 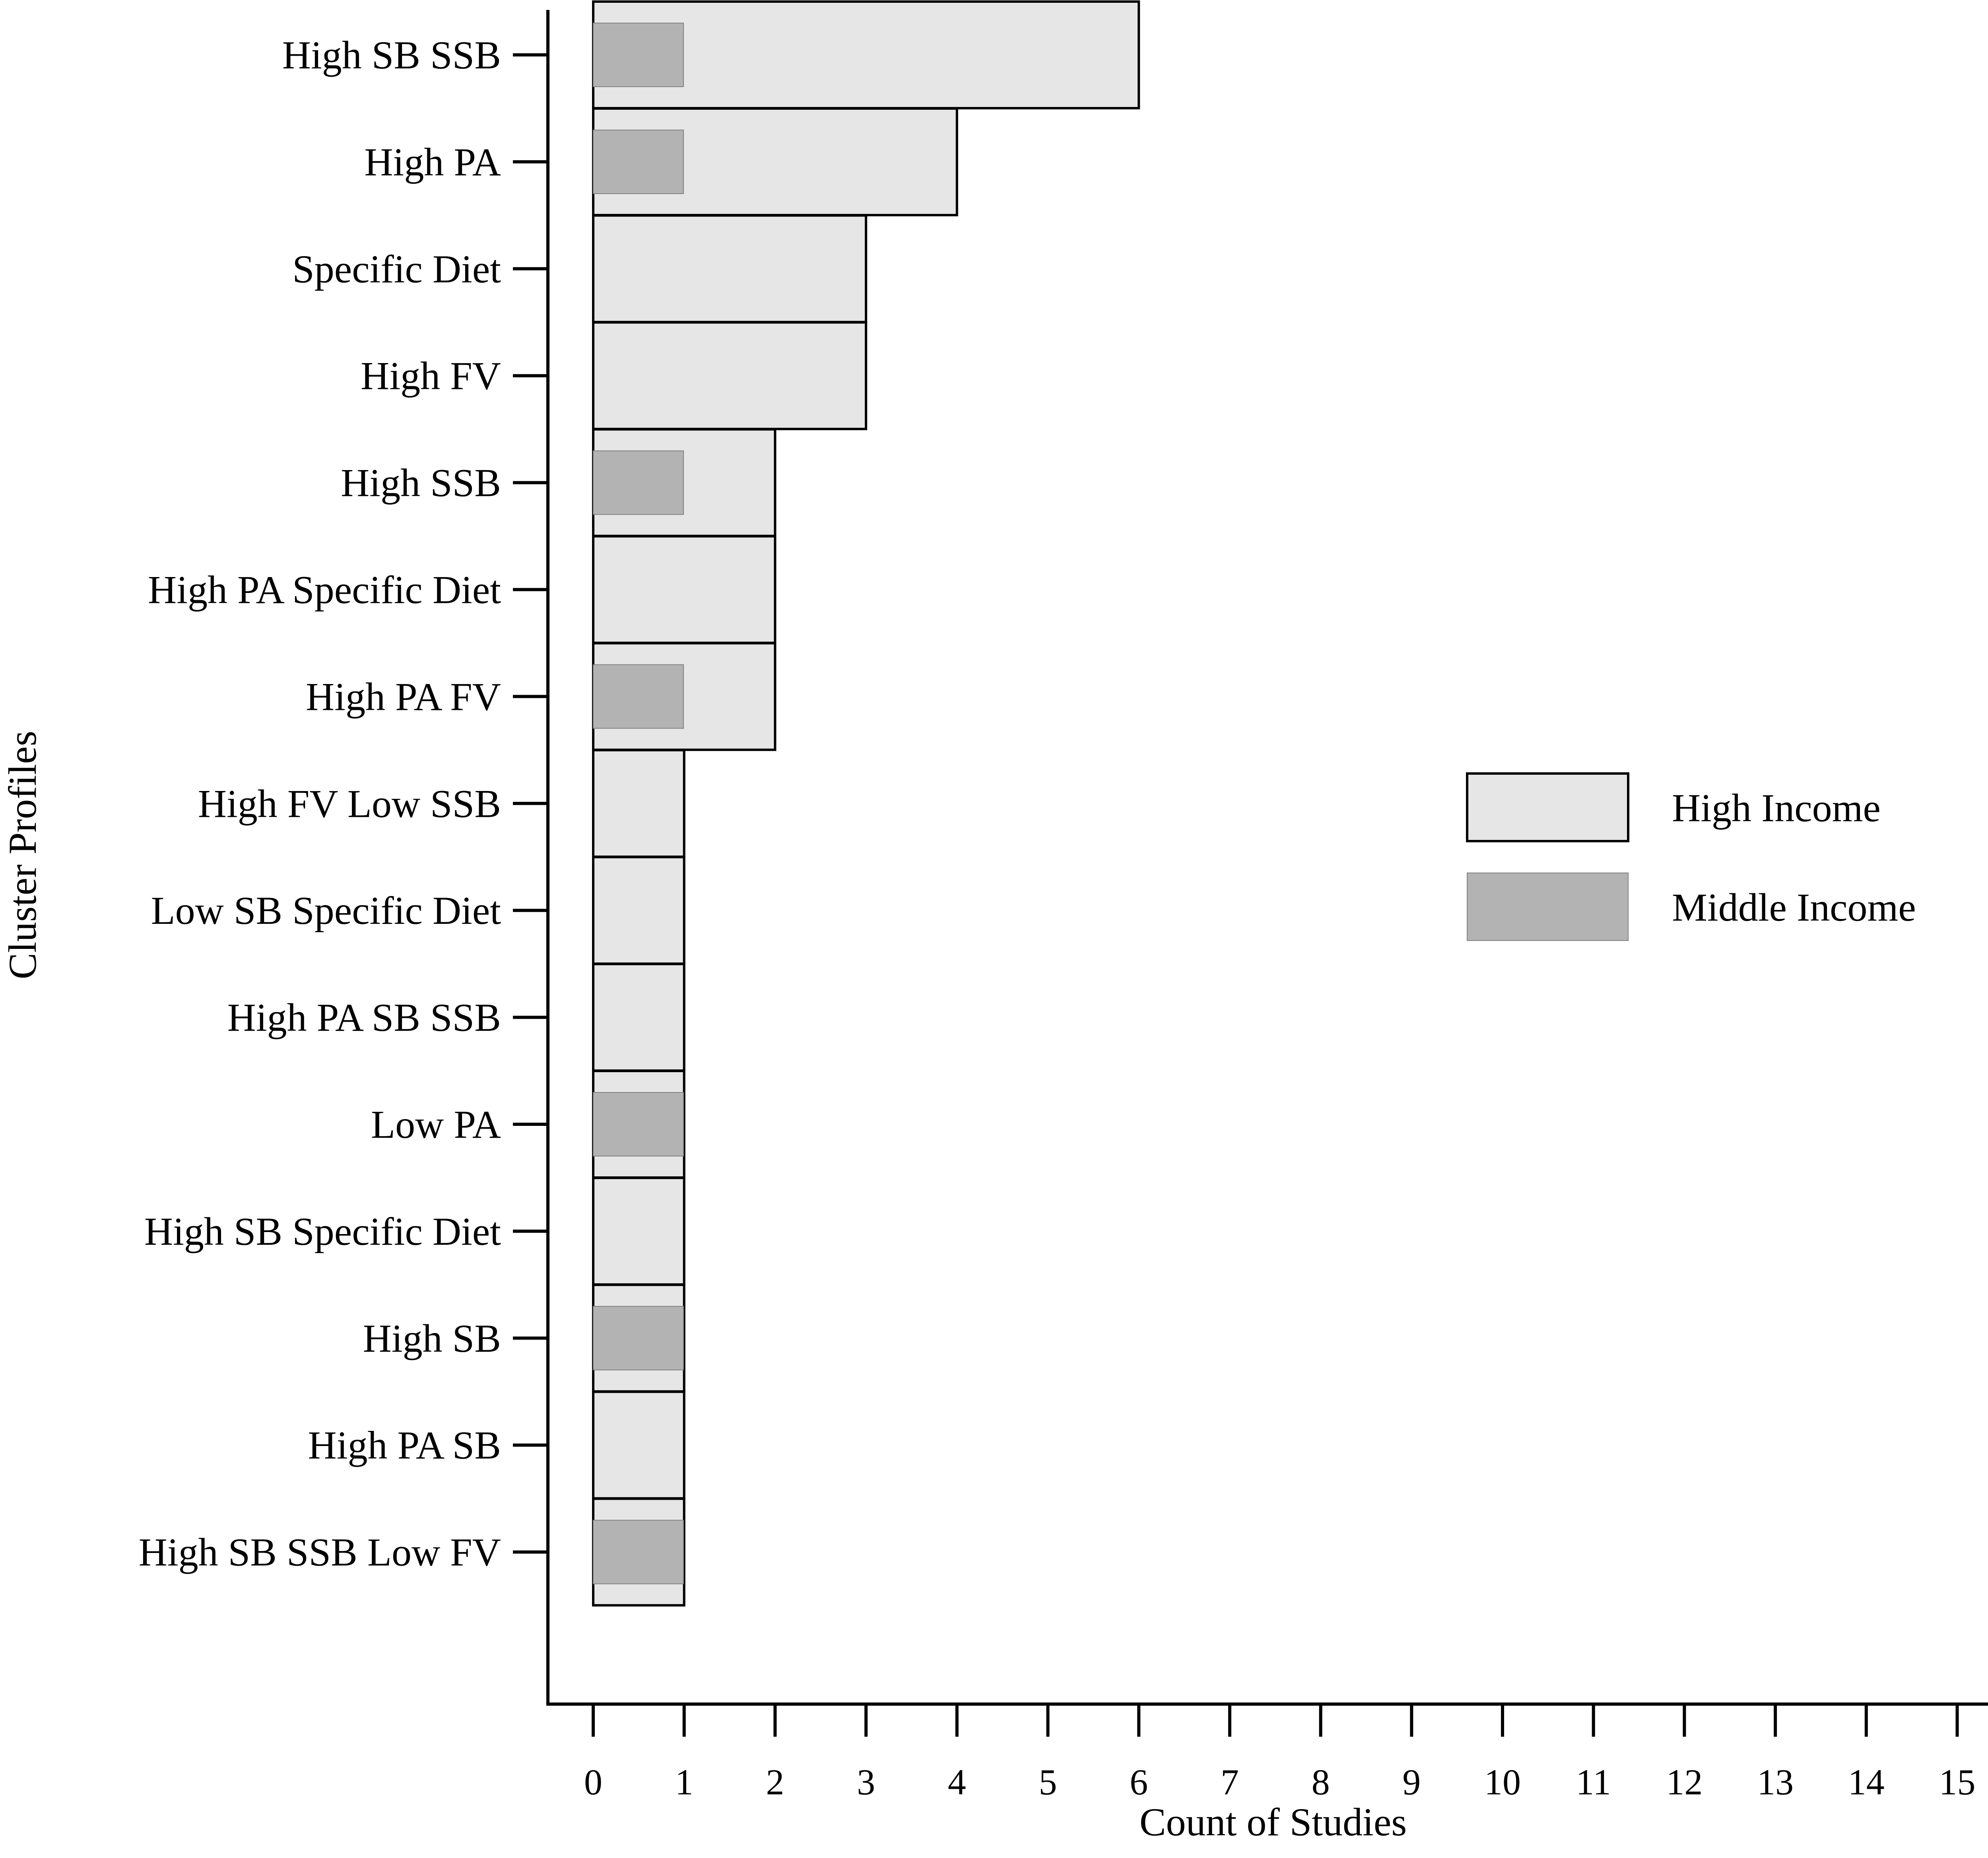 What do you see at coordinates (349, 804) in the screenshot?
I see `y-tick-label: High FV Low SSB` at bounding box center [349, 804].